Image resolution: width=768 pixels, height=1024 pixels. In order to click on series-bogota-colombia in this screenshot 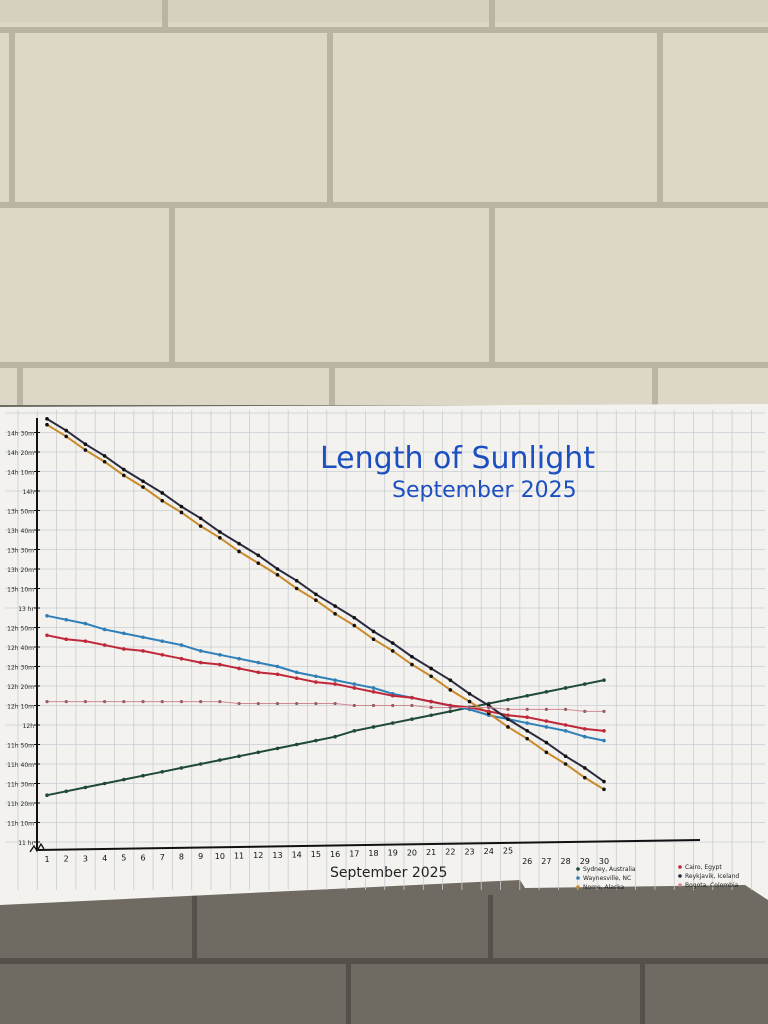, I will do `click(325, 706)`.